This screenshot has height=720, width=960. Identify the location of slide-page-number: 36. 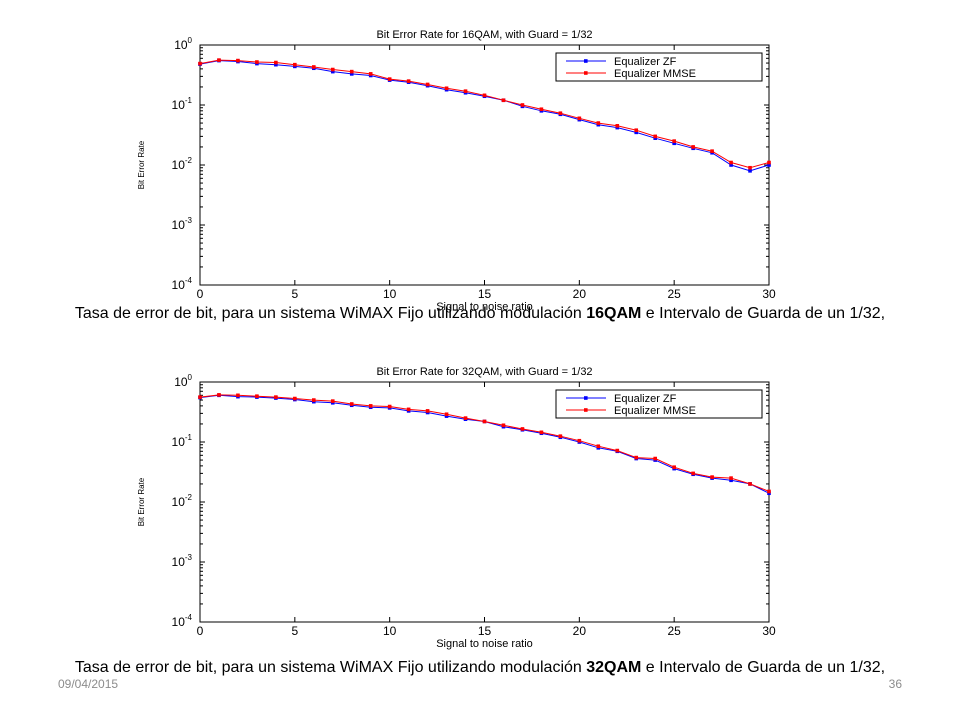
(895, 684).